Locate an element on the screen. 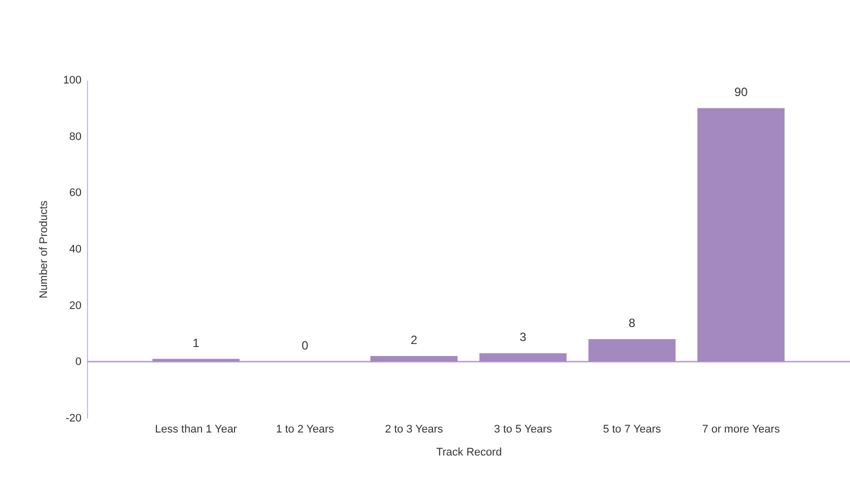 This screenshot has height=497, width=850. y-tick-label: 20 is located at coordinates (75, 306).